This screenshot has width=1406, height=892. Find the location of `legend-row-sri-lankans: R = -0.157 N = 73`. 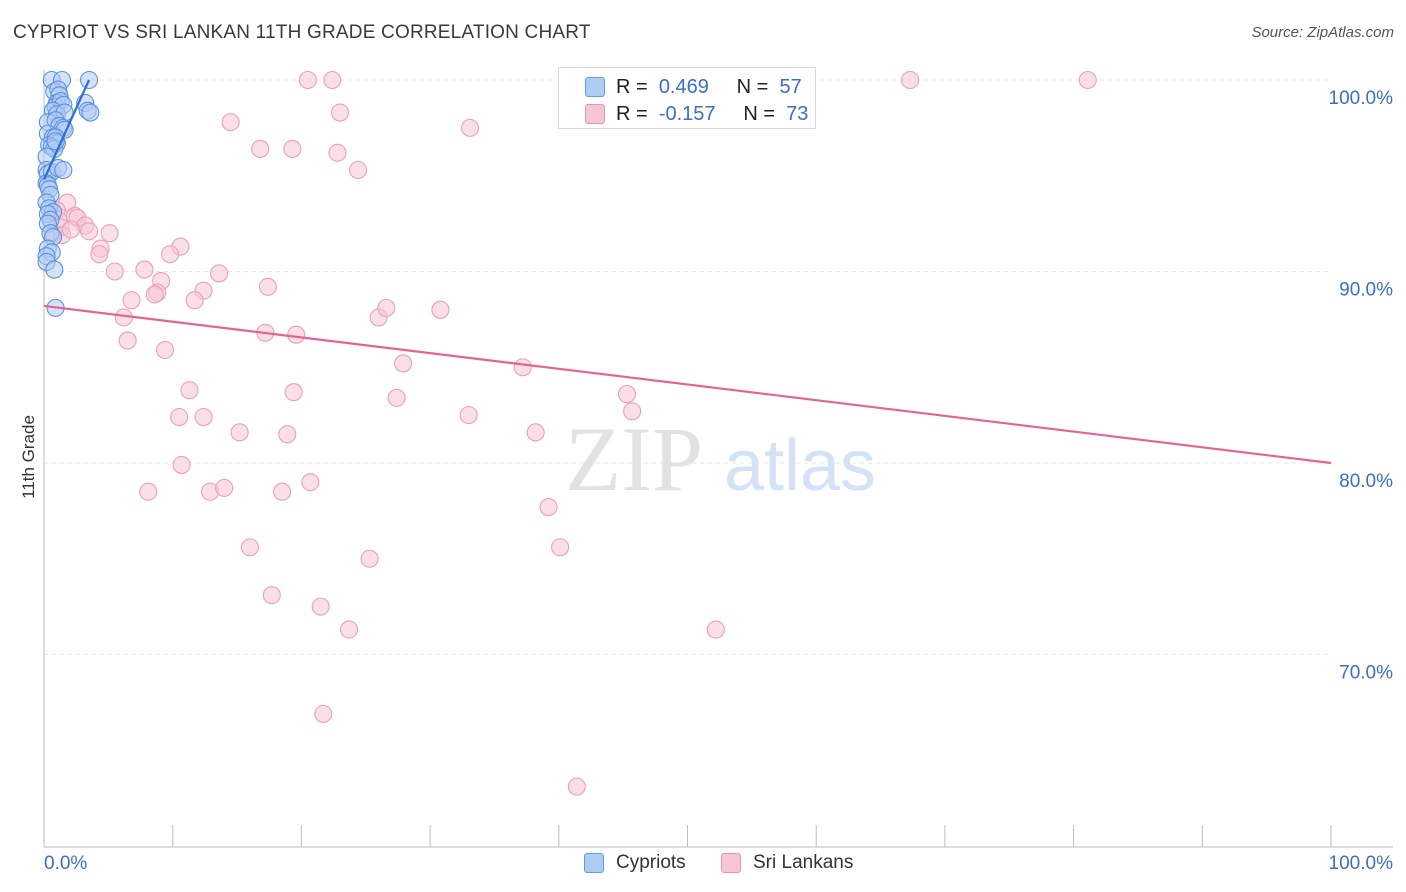

legend-row-sri-lankans: R = -0.157 N = 73 is located at coordinates (696, 114).